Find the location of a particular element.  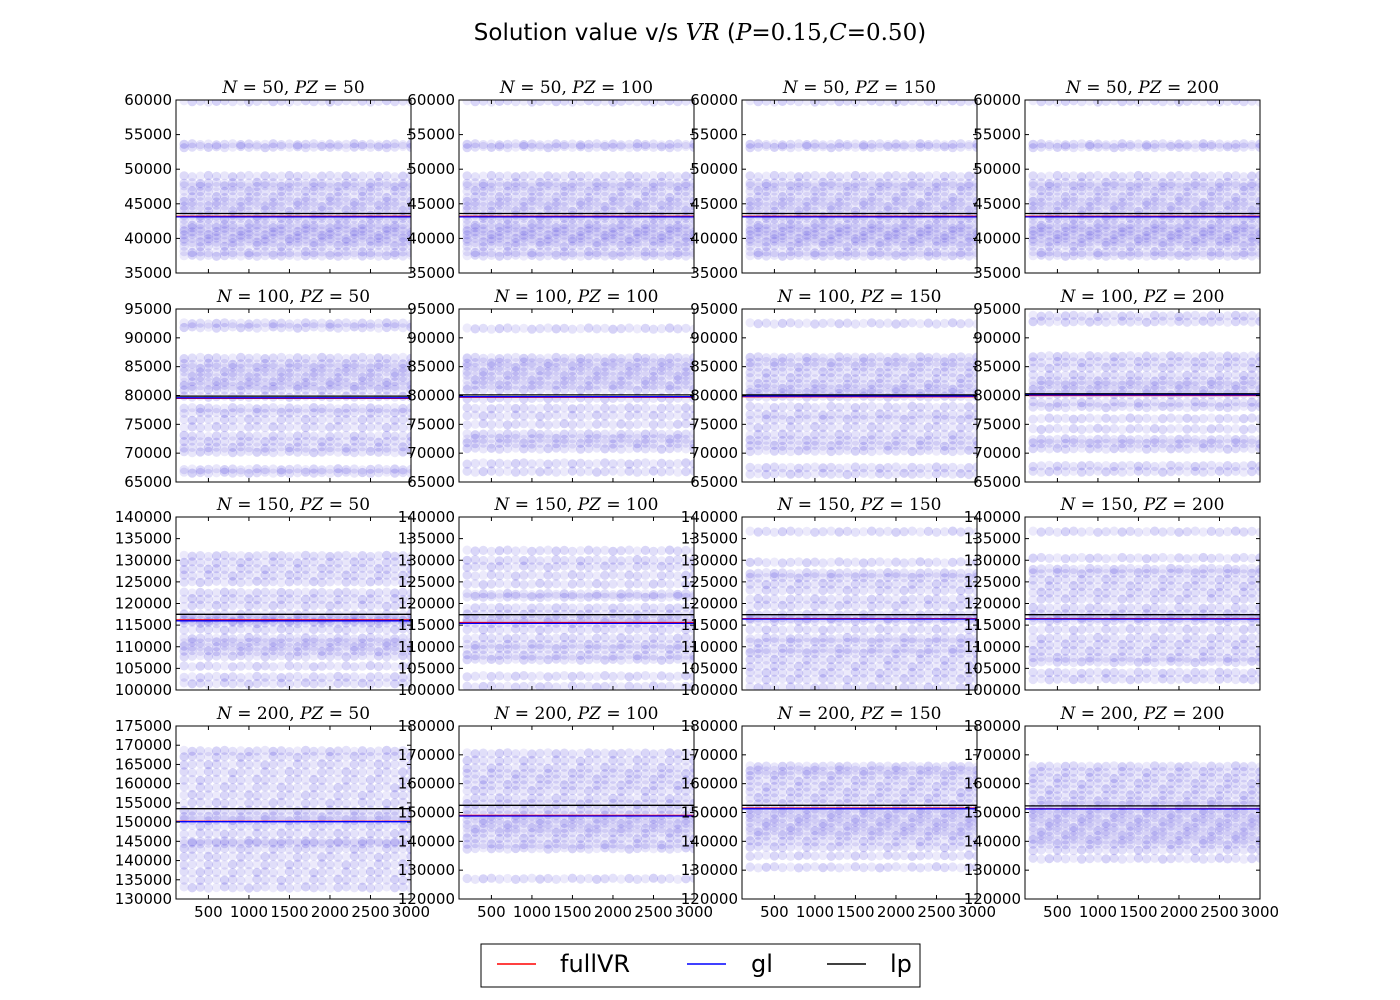

y-tick-label: 50000 is located at coordinates (431, 169).